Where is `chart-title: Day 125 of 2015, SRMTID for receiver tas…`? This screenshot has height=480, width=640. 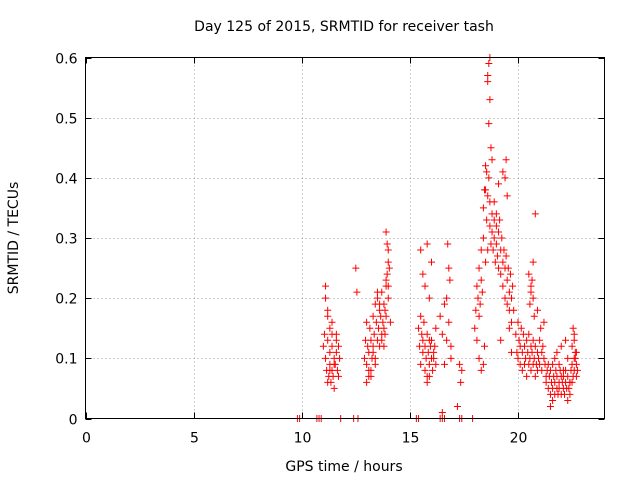
chart-title: Day 125 of 2015, SRMTID for receiver tas… is located at coordinates (344, 27).